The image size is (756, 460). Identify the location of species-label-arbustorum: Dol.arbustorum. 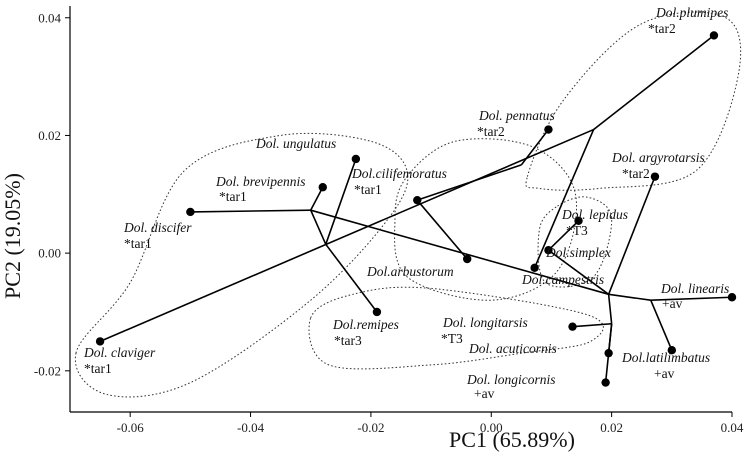
(410, 271).